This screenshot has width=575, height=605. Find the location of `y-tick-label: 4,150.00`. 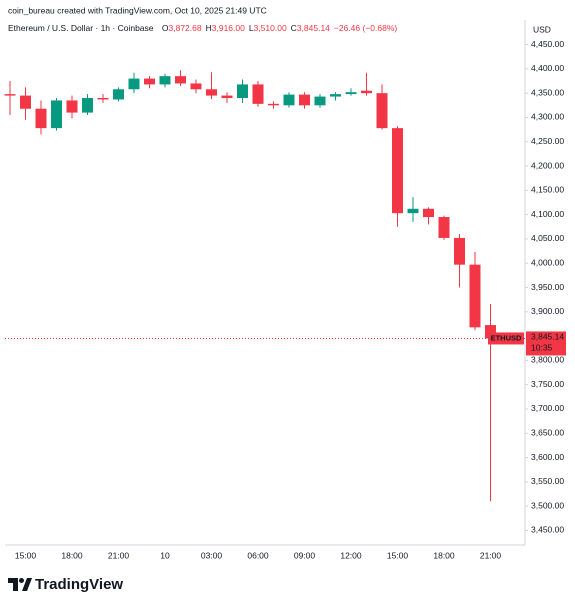

y-tick-label: 4,150.00 is located at coordinates (547, 190).